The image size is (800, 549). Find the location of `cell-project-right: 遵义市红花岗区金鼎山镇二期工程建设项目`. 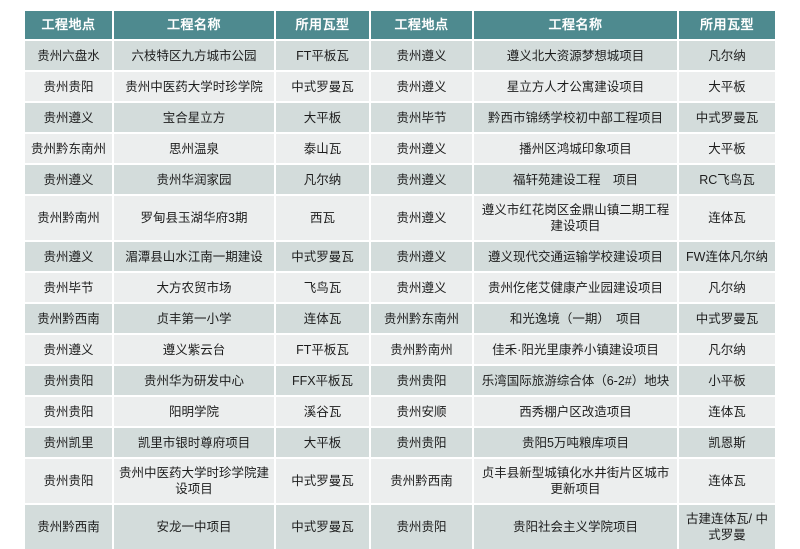

cell-project-right: 遵义市红花岗区金鼎山镇二期工程建设项目 is located at coordinates (576, 218).